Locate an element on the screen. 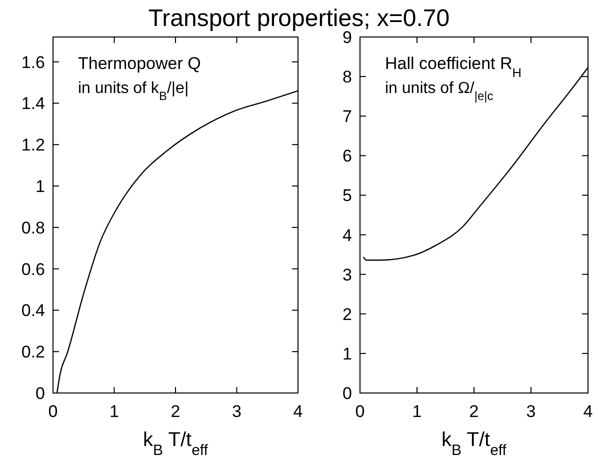 This screenshot has width=598, height=457. y-tick-label: 1.2 is located at coordinates (33, 145).